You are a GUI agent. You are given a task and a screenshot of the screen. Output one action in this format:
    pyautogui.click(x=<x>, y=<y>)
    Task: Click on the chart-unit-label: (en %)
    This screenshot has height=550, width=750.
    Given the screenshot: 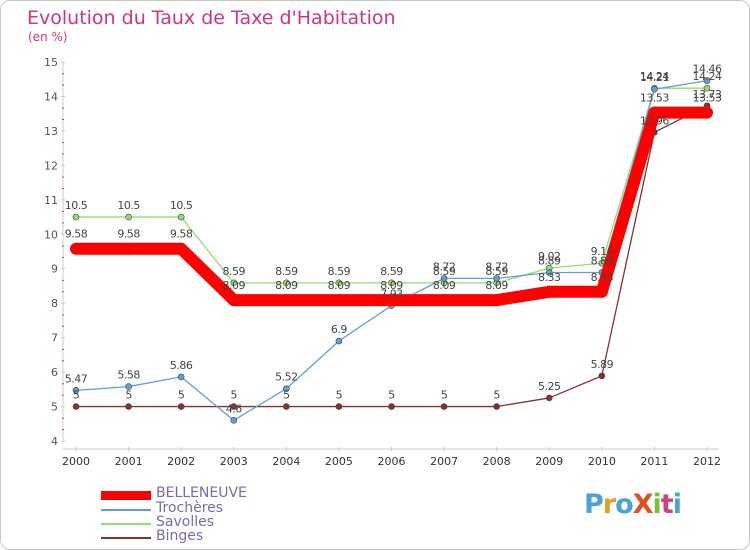 What is the action you would take?
    pyautogui.click(x=48, y=37)
    